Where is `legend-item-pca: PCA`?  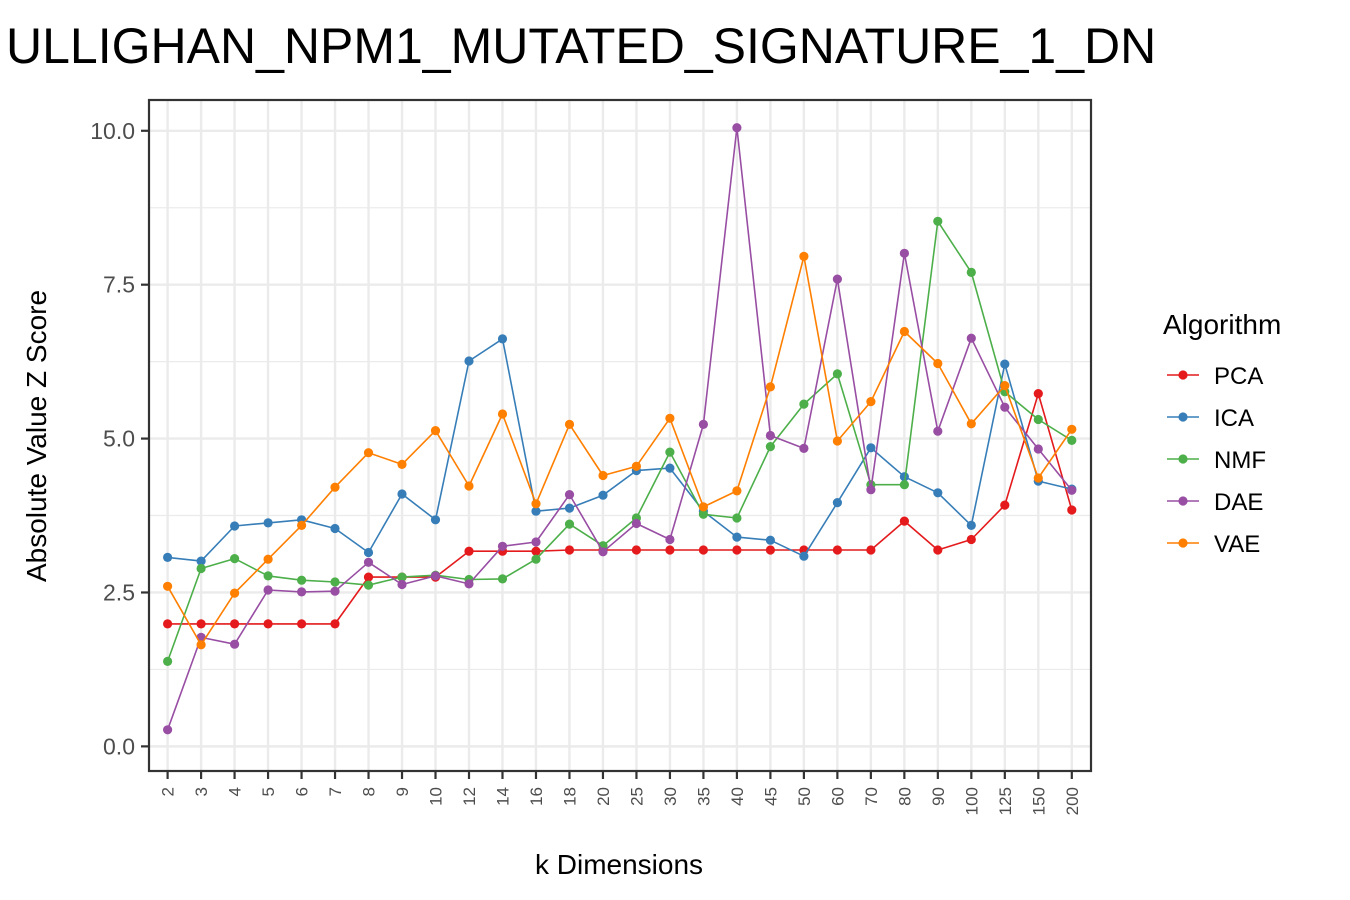 legend-item-pca: PCA is located at coordinates (1215, 376).